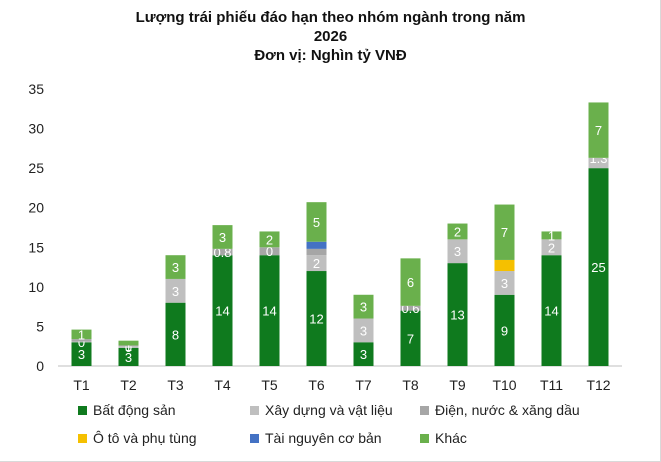 The height and width of the screenshot is (462, 661). I want to click on legend-item: Xây dựng và vật liệu, so click(321, 410).